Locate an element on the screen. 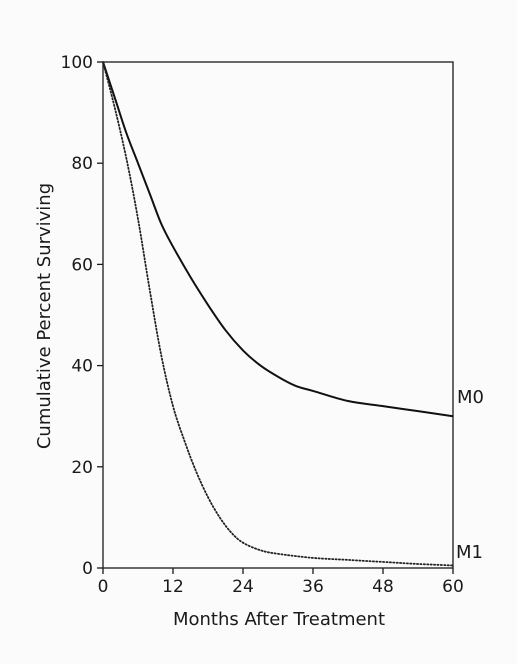  x-tick-label: 36 is located at coordinates (313, 587).